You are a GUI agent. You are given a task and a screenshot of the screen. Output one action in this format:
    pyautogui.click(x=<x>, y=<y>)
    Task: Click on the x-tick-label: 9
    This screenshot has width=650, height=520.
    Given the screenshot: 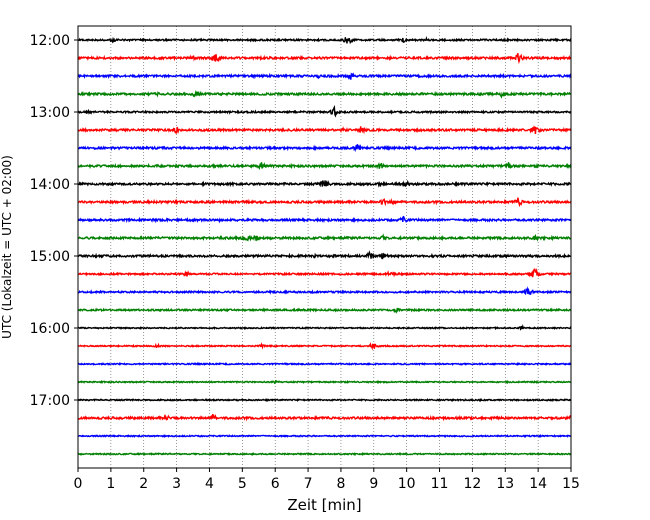 What is the action you would take?
    pyautogui.click(x=373, y=484)
    